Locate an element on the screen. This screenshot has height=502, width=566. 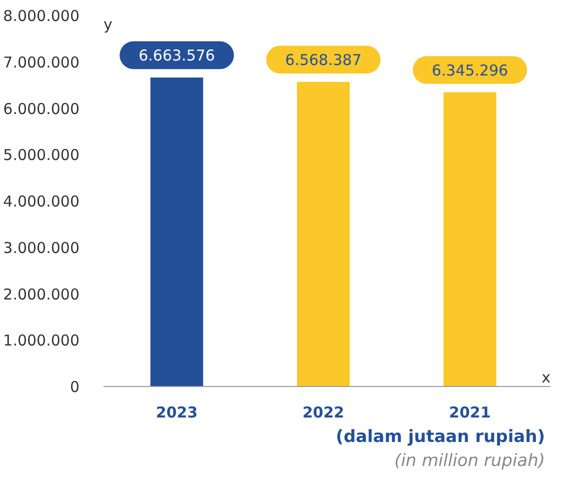
x-tick-label: 2023 is located at coordinates (177, 413).